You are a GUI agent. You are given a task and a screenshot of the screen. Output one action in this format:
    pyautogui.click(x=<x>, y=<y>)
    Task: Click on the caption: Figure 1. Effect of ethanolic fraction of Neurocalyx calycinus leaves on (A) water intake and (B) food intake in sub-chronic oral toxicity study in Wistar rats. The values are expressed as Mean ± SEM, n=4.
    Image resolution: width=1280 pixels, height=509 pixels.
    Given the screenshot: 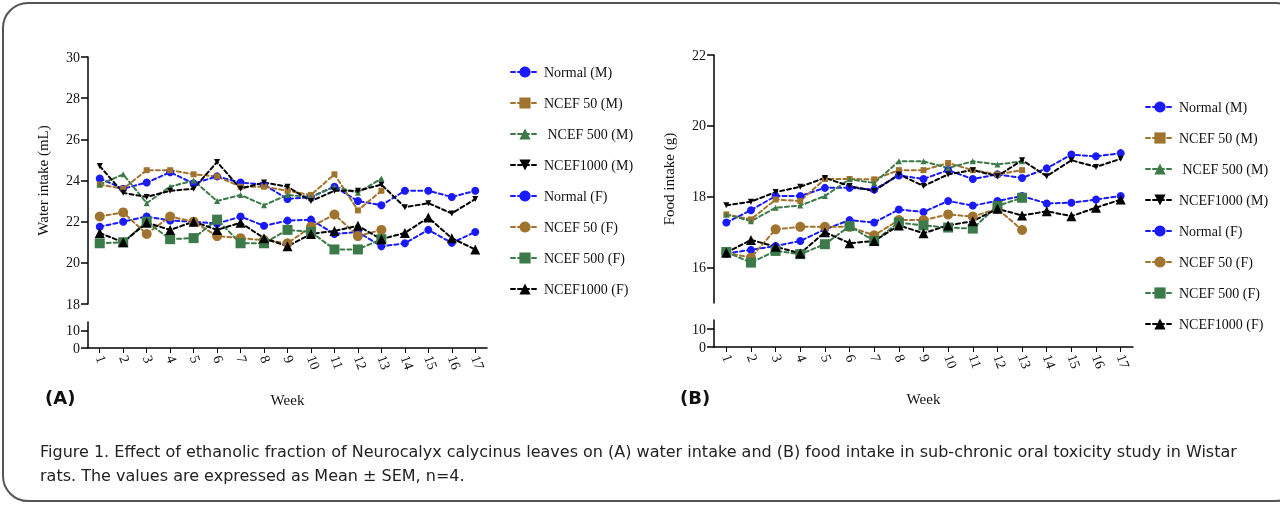 What is the action you would take?
    pyautogui.click(x=639, y=464)
    